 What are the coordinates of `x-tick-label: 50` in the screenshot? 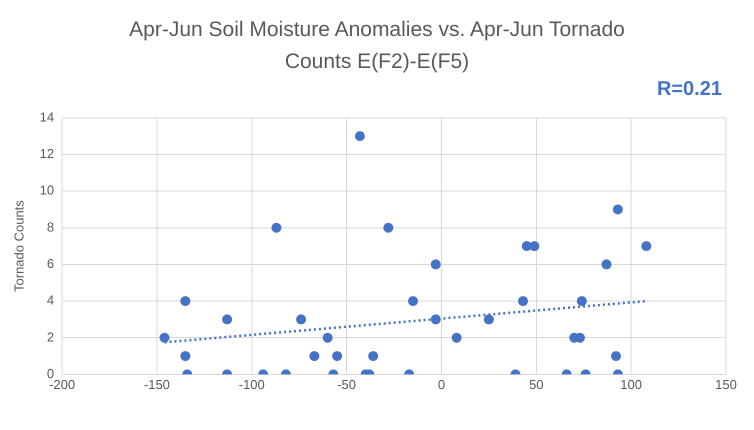 It's located at (536, 384).